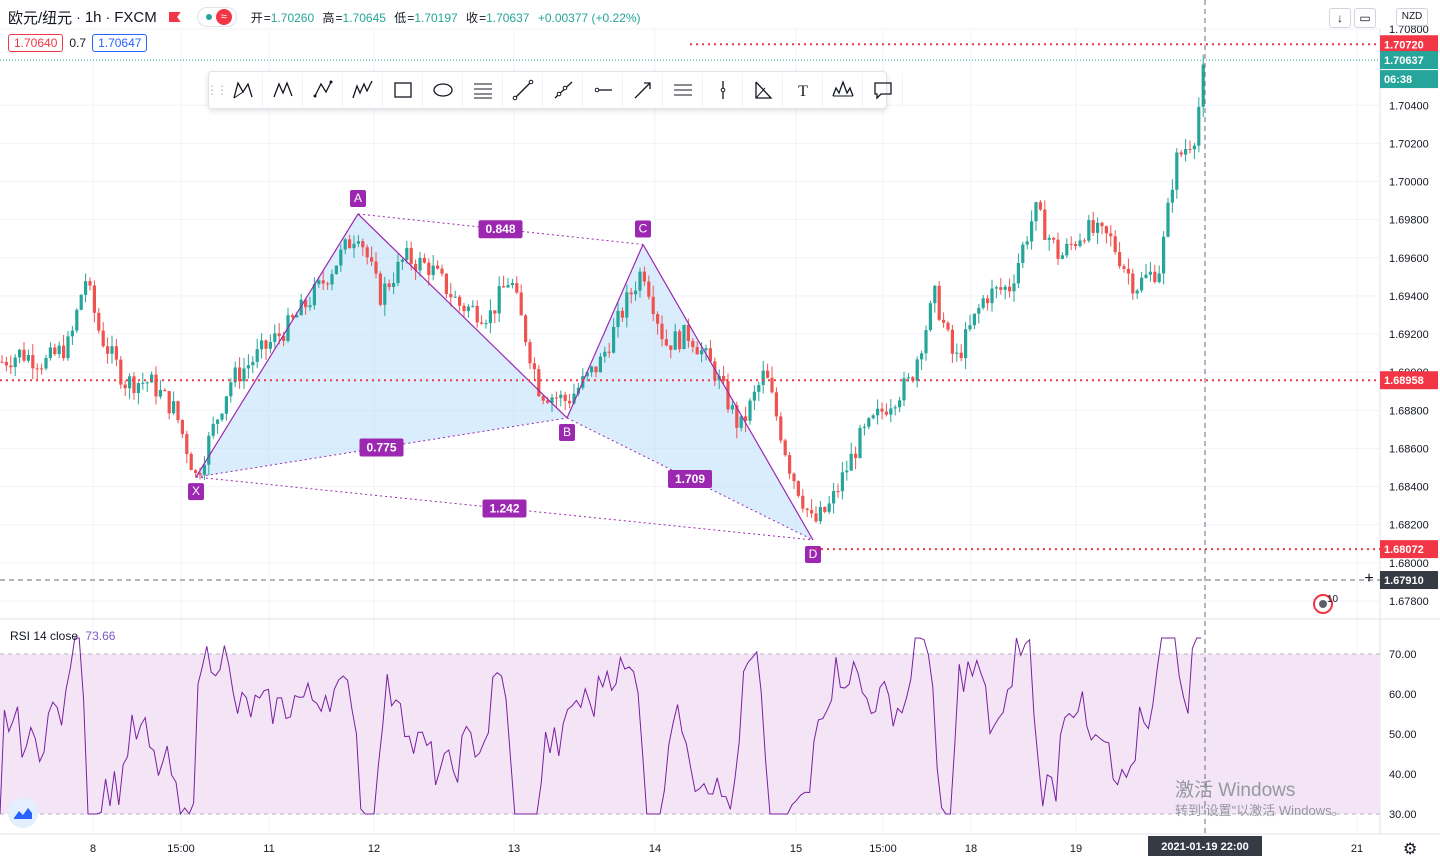 This screenshot has width=1440, height=861. Describe the element at coordinates (603, 90) in the screenshot. I see `horizontal-ray-tool-button` at that location.